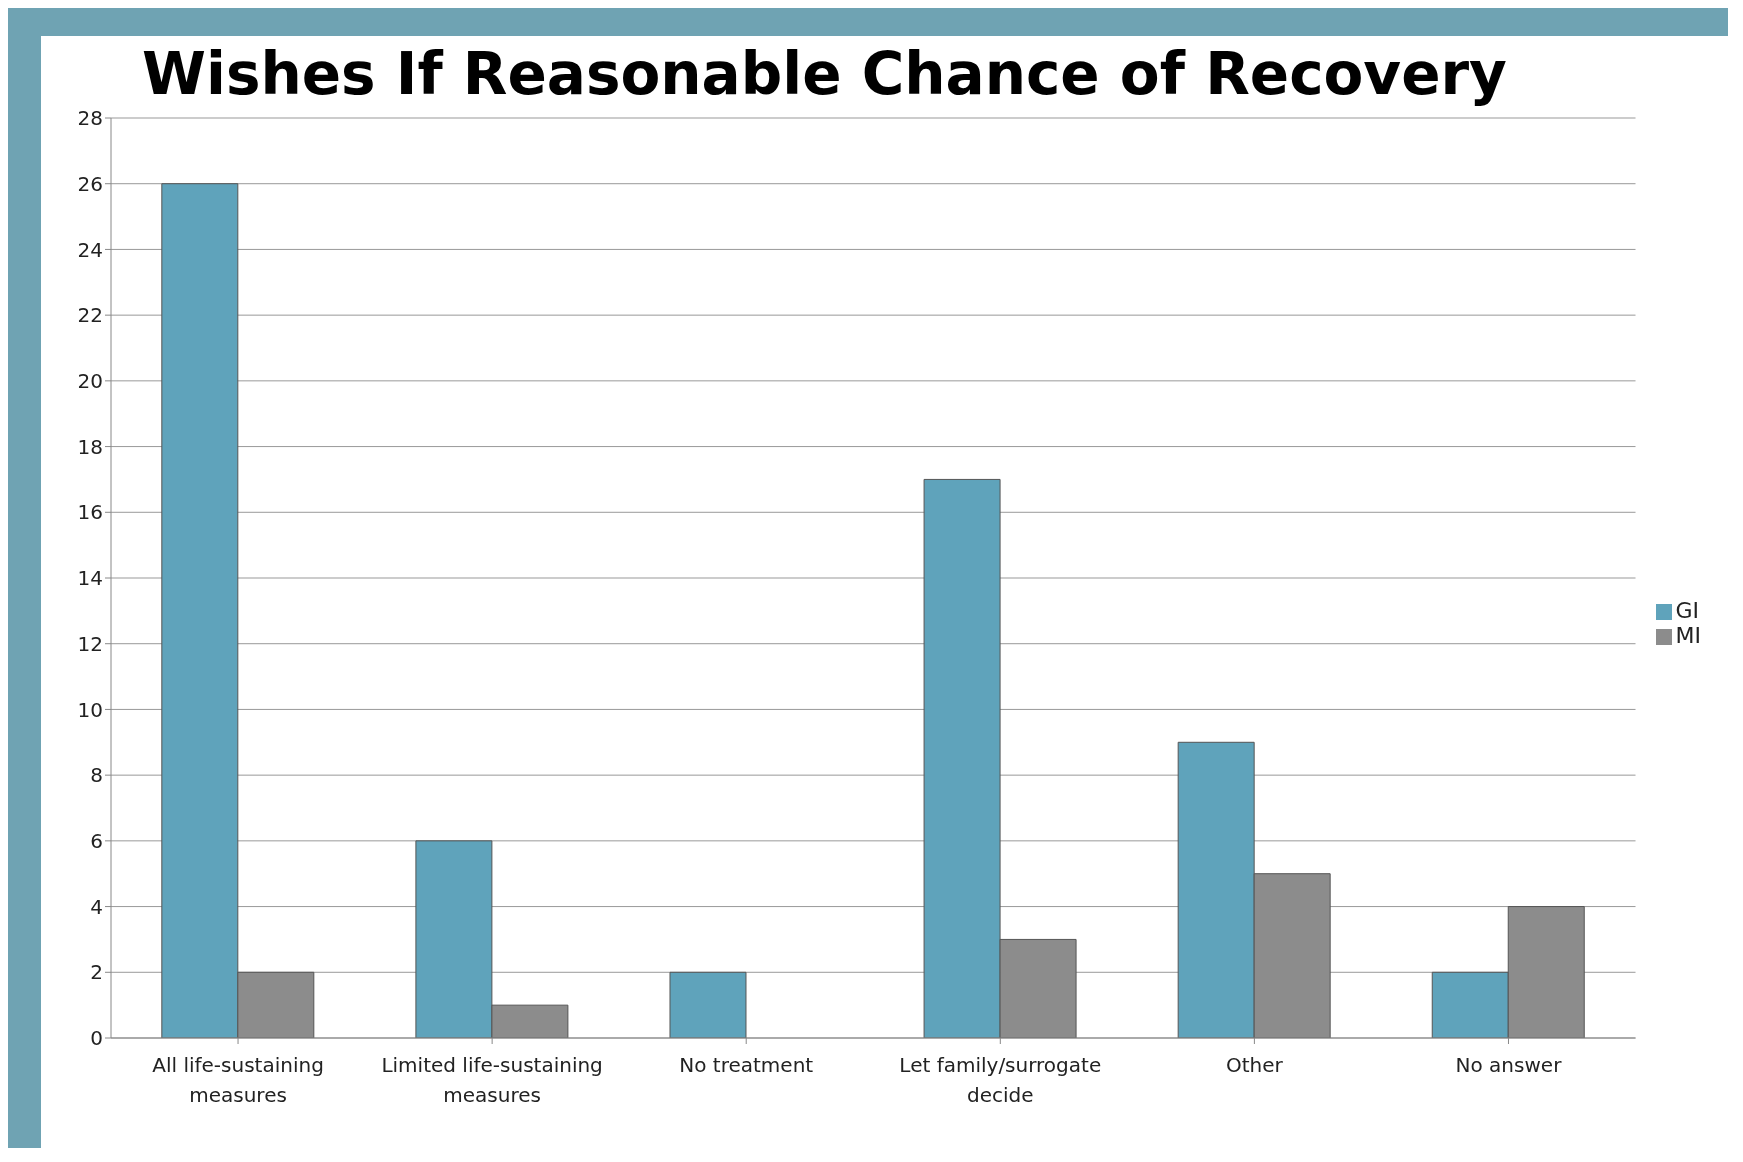  What do you see at coordinates (90, 118) in the screenshot?
I see `y-tick-label: 28` at bounding box center [90, 118].